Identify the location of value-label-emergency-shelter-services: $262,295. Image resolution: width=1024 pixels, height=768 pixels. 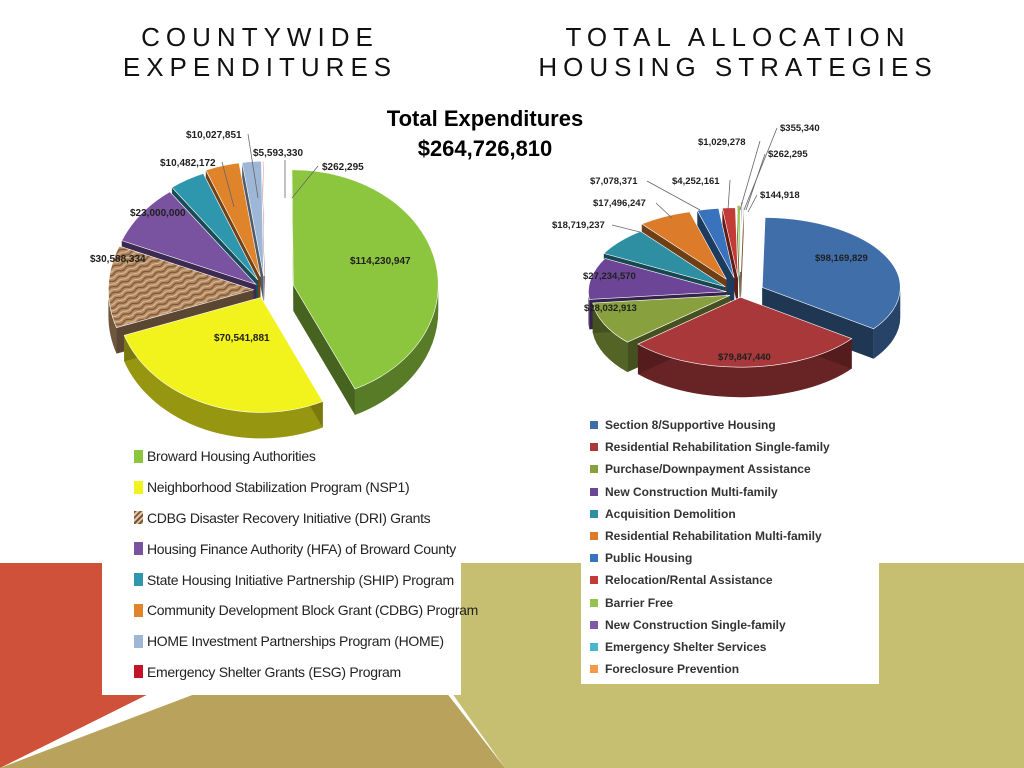
(788, 154).